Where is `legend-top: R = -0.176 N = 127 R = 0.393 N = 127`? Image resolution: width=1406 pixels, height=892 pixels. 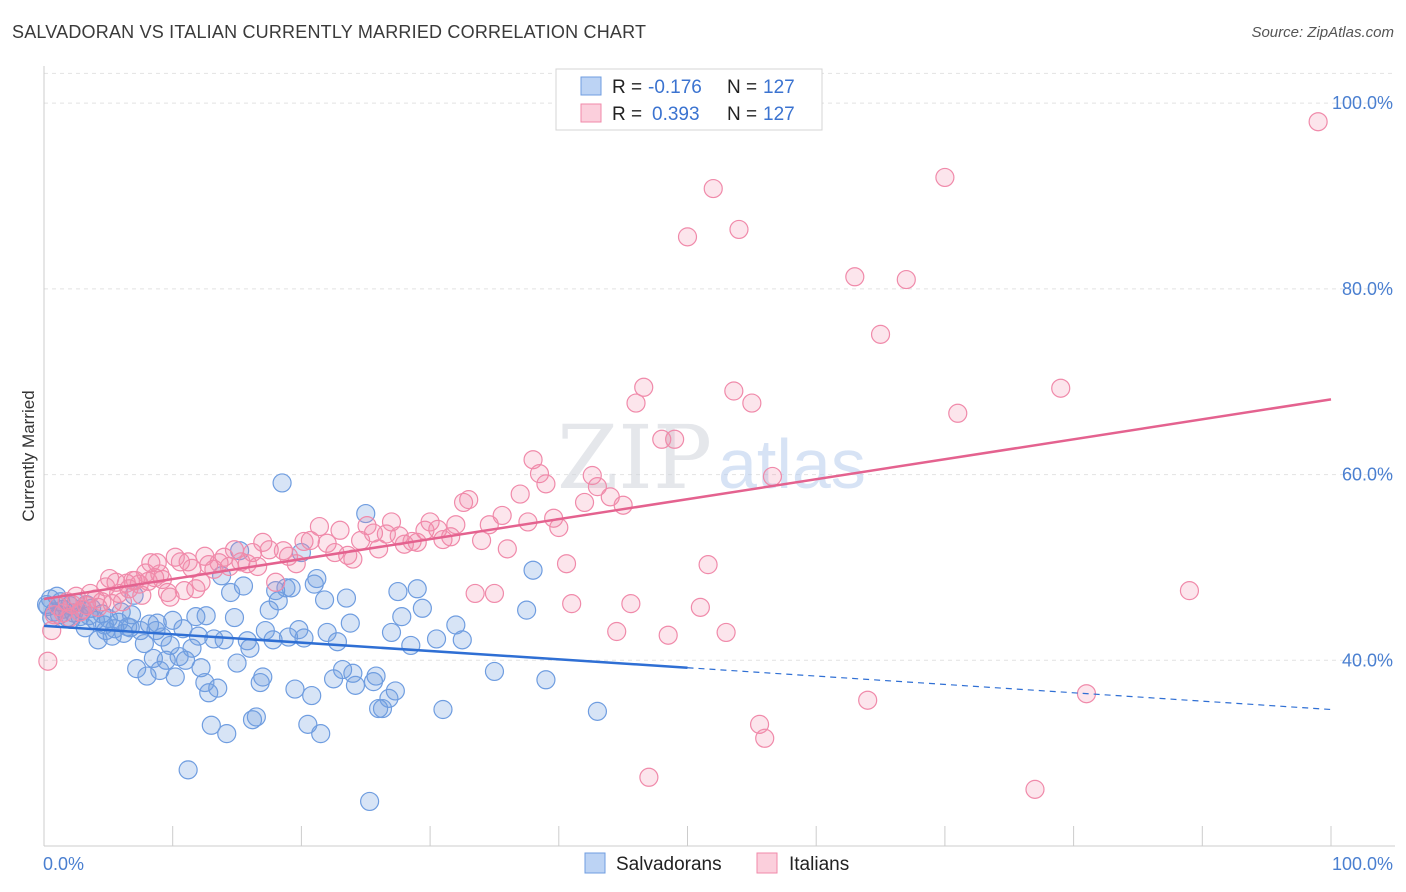
legend-top: R = -0.176 N = 127 R = 0.393 N = 127 is located at coordinates (689, 99).